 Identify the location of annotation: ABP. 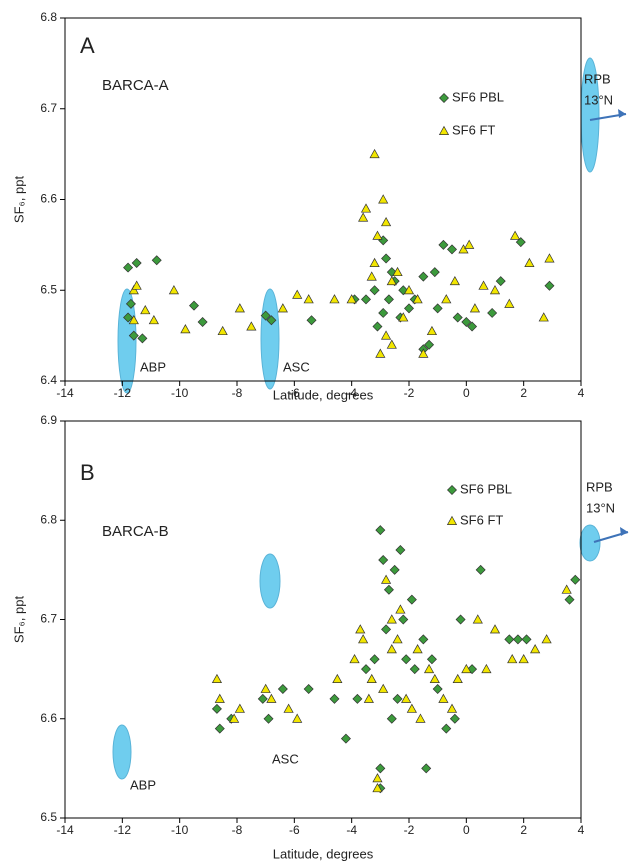
(153, 366).